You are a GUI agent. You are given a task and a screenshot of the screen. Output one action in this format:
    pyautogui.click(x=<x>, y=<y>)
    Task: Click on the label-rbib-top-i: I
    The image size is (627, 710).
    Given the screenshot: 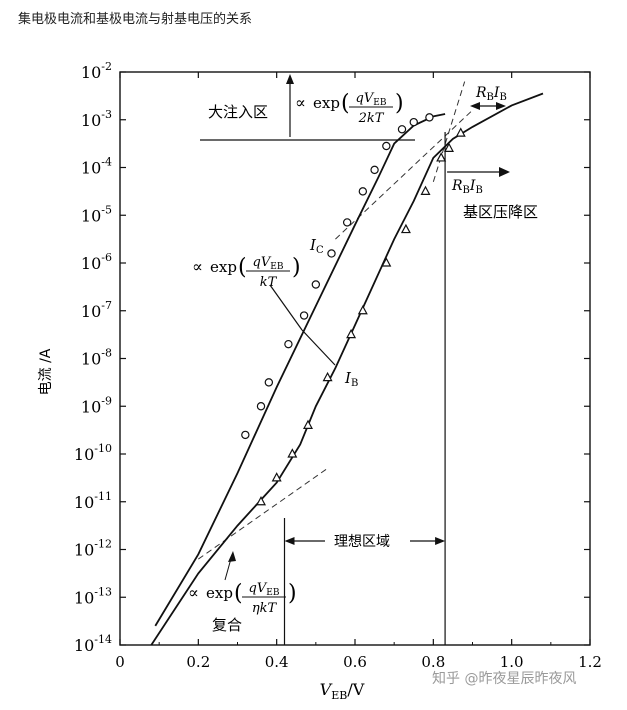 What is the action you would take?
    pyautogui.click(x=496, y=93)
    